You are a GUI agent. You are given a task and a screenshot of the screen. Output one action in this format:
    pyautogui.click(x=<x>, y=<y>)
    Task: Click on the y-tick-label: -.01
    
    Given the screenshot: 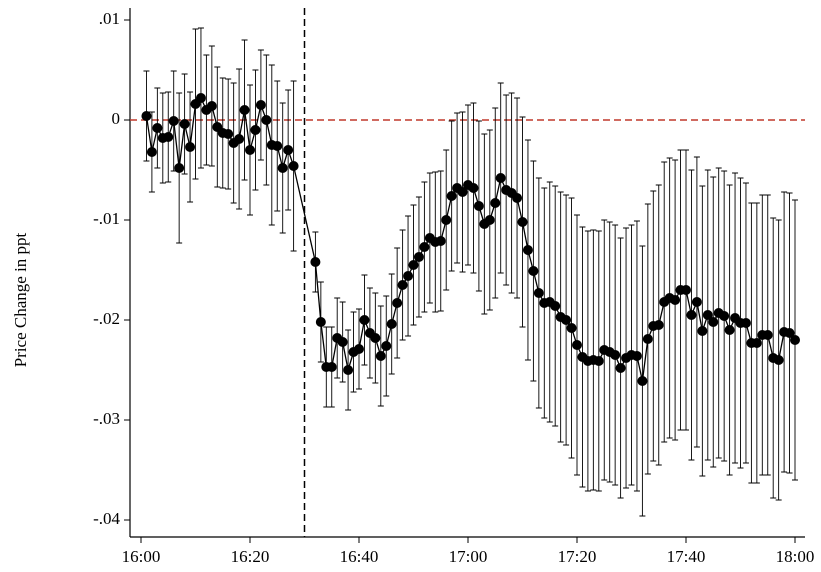 What is the action you would take?
    pyautogui.click(x=106, y=218)
    